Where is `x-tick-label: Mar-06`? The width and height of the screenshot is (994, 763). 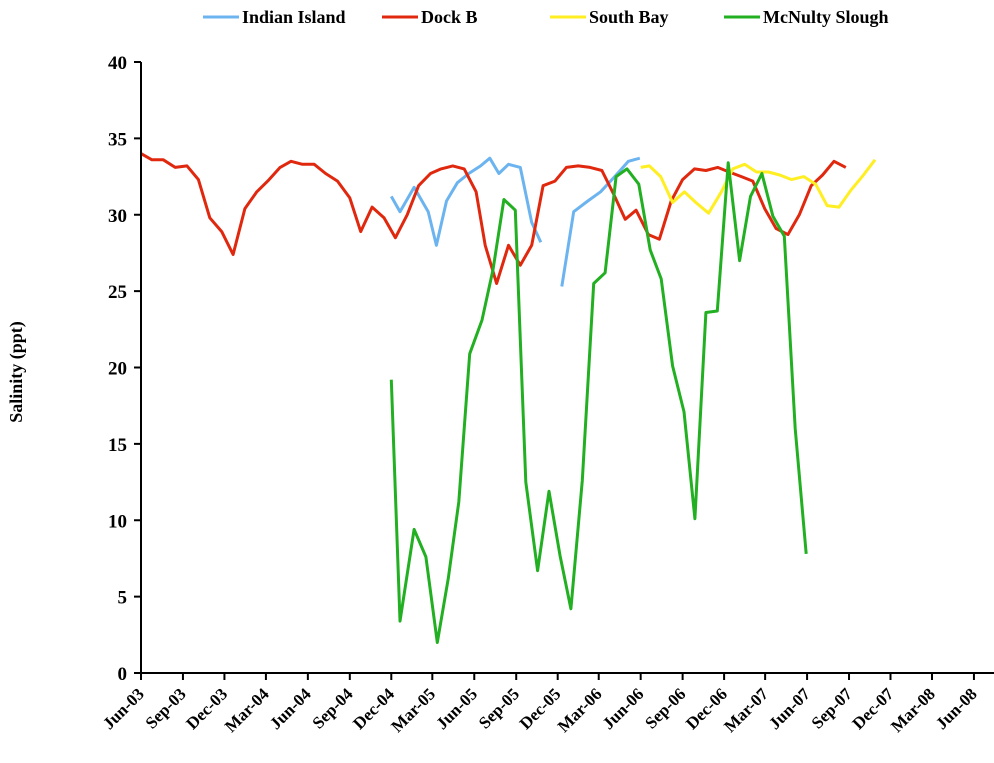
x-tick-label: Mar-06 is located at coordinates (580, 710).